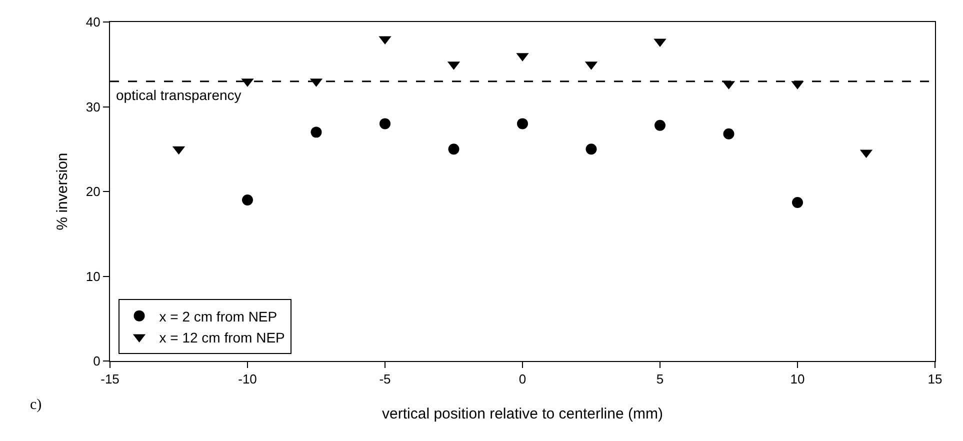 The height and width of the screenshot is (441, 963). Describe the element at coordinates (247, 379) in the screenshot. I see `x-tick-label: -10` at that location.